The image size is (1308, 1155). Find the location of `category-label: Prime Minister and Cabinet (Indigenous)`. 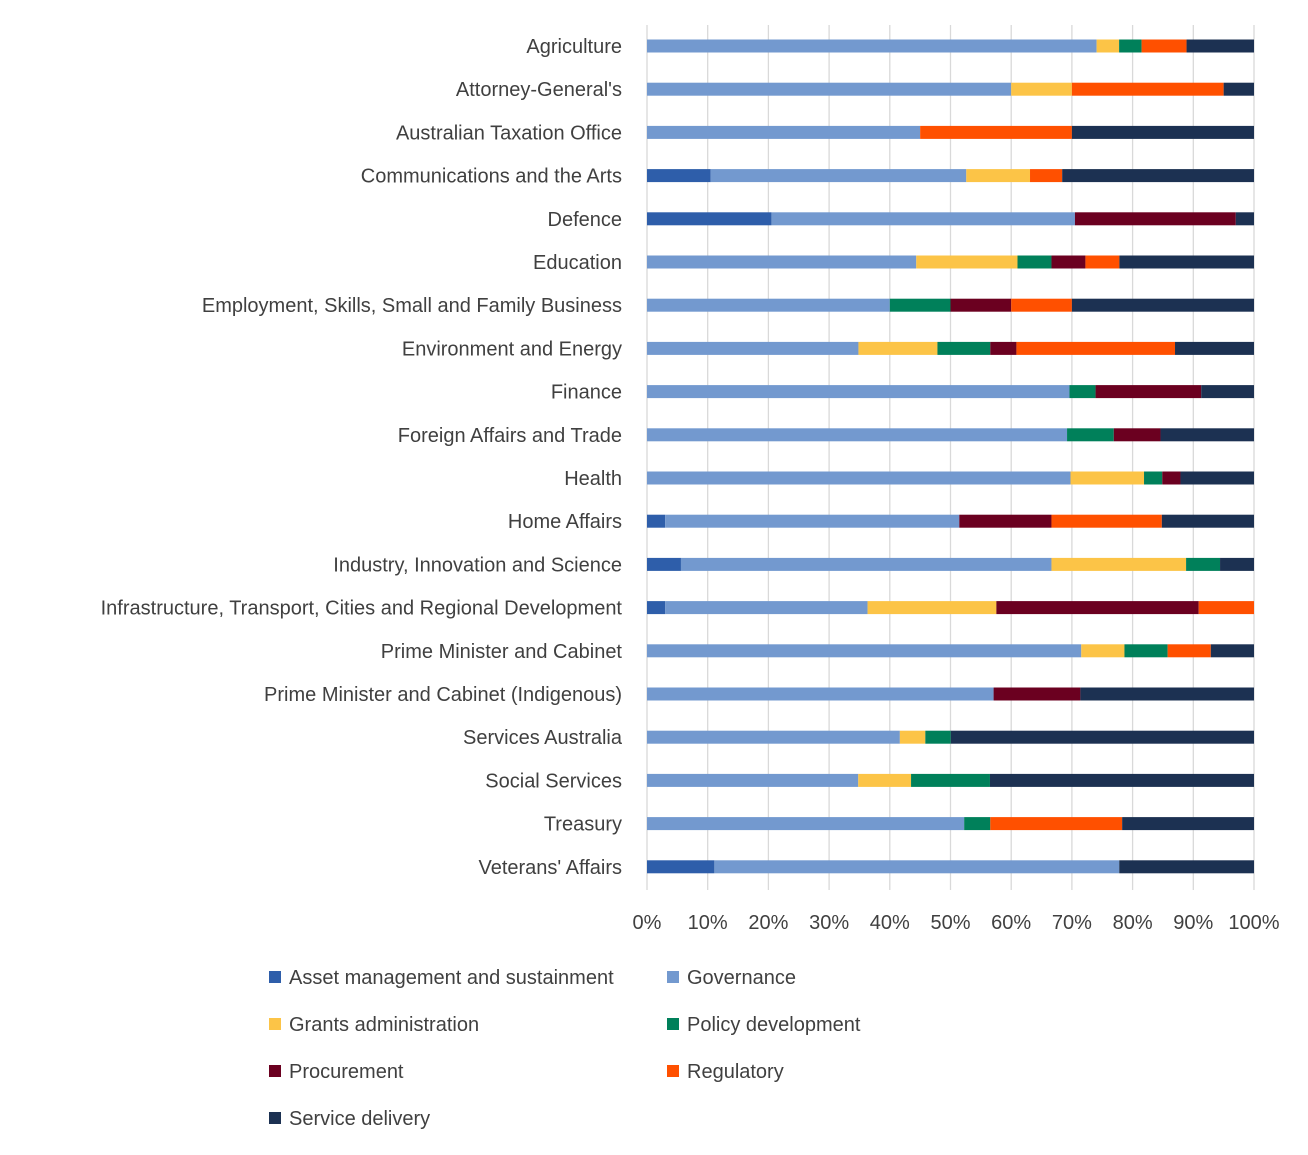

category-label: Prime Minister and Cabinet (Indigenous) is located at coordinates (443, 695).